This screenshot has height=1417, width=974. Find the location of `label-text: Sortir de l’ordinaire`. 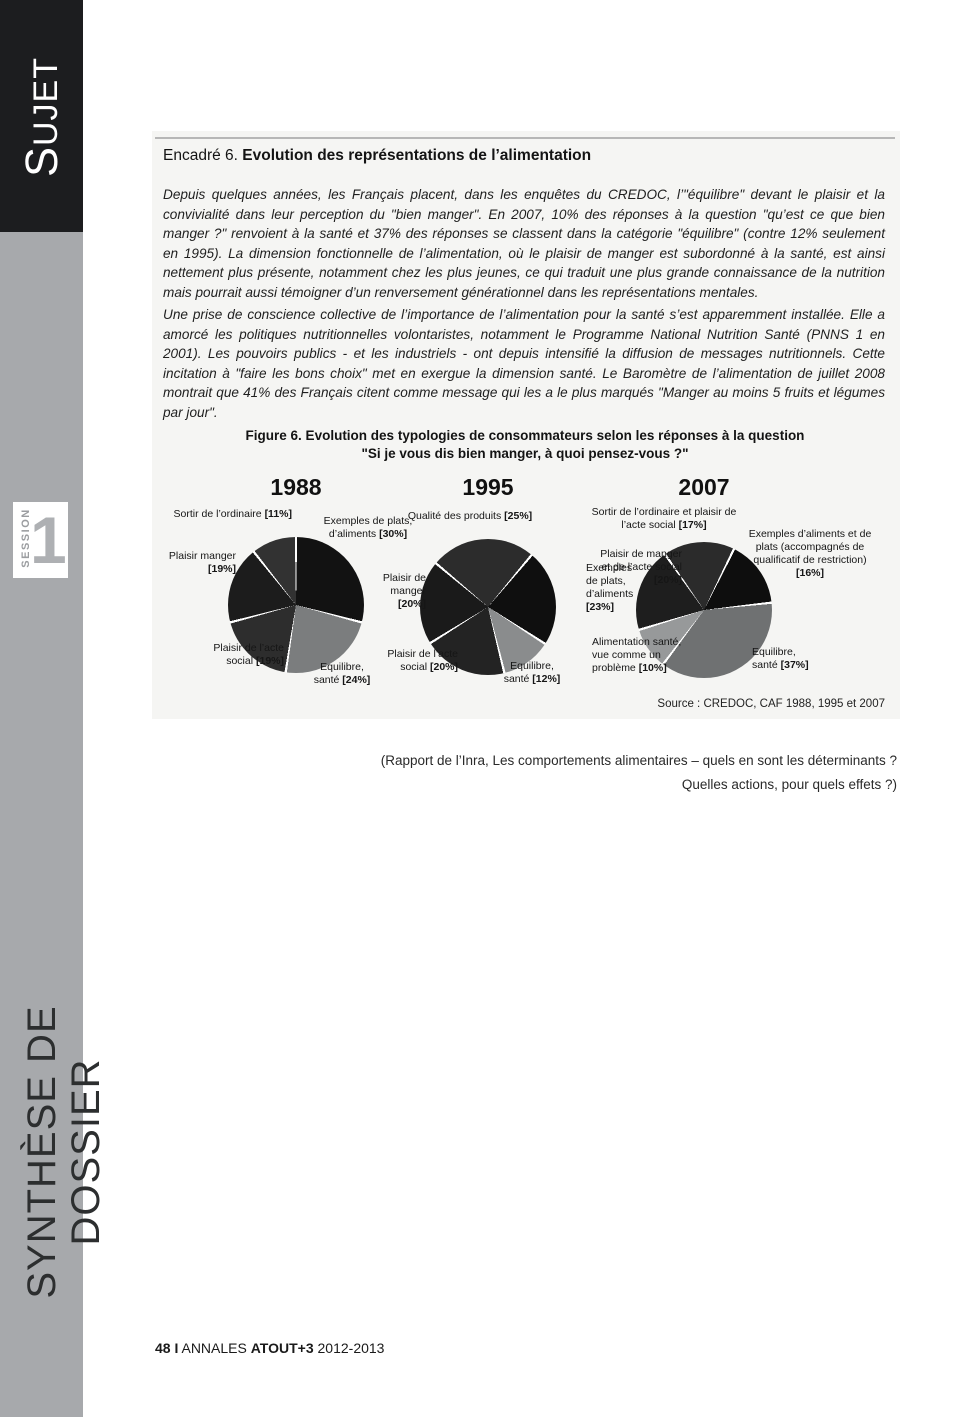

label-text: Sortir de l’ordinaire is located at coordinates (217, 514).